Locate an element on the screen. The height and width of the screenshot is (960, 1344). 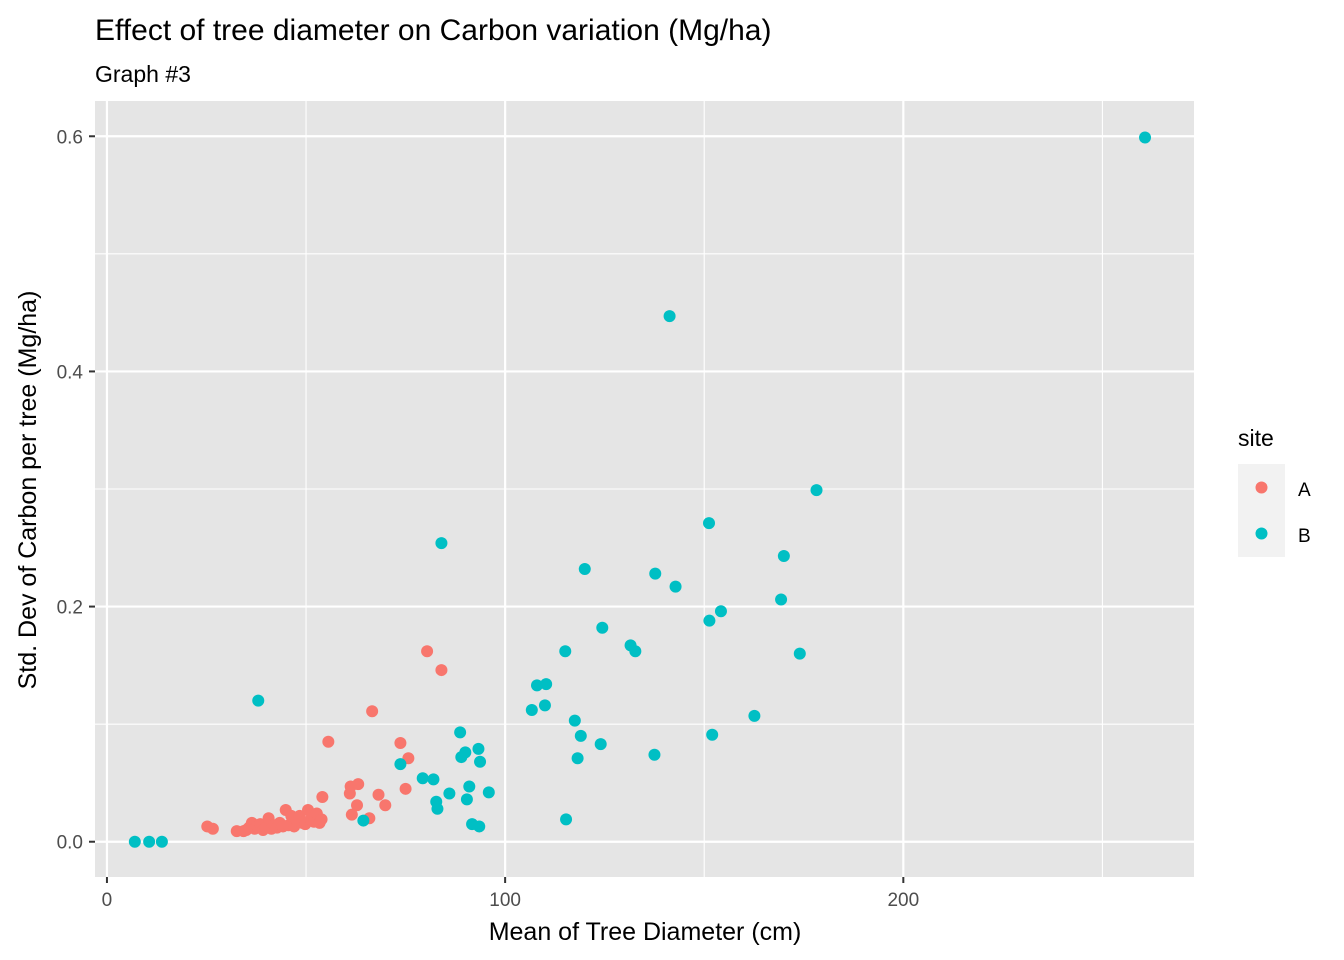
x-axis: 0 100 200 is located at coordinates (510, 894).